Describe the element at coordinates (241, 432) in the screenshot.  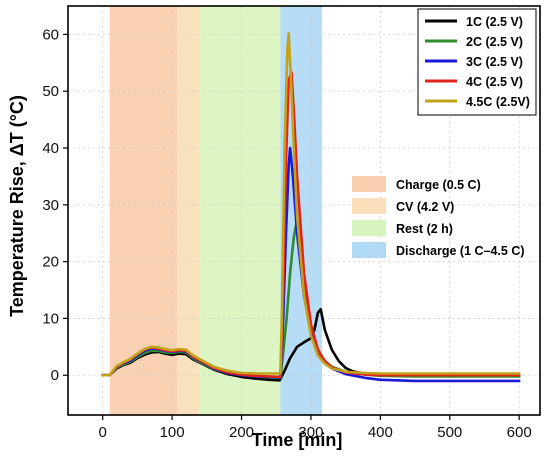
I see `x-tick-label: 200` at that location.